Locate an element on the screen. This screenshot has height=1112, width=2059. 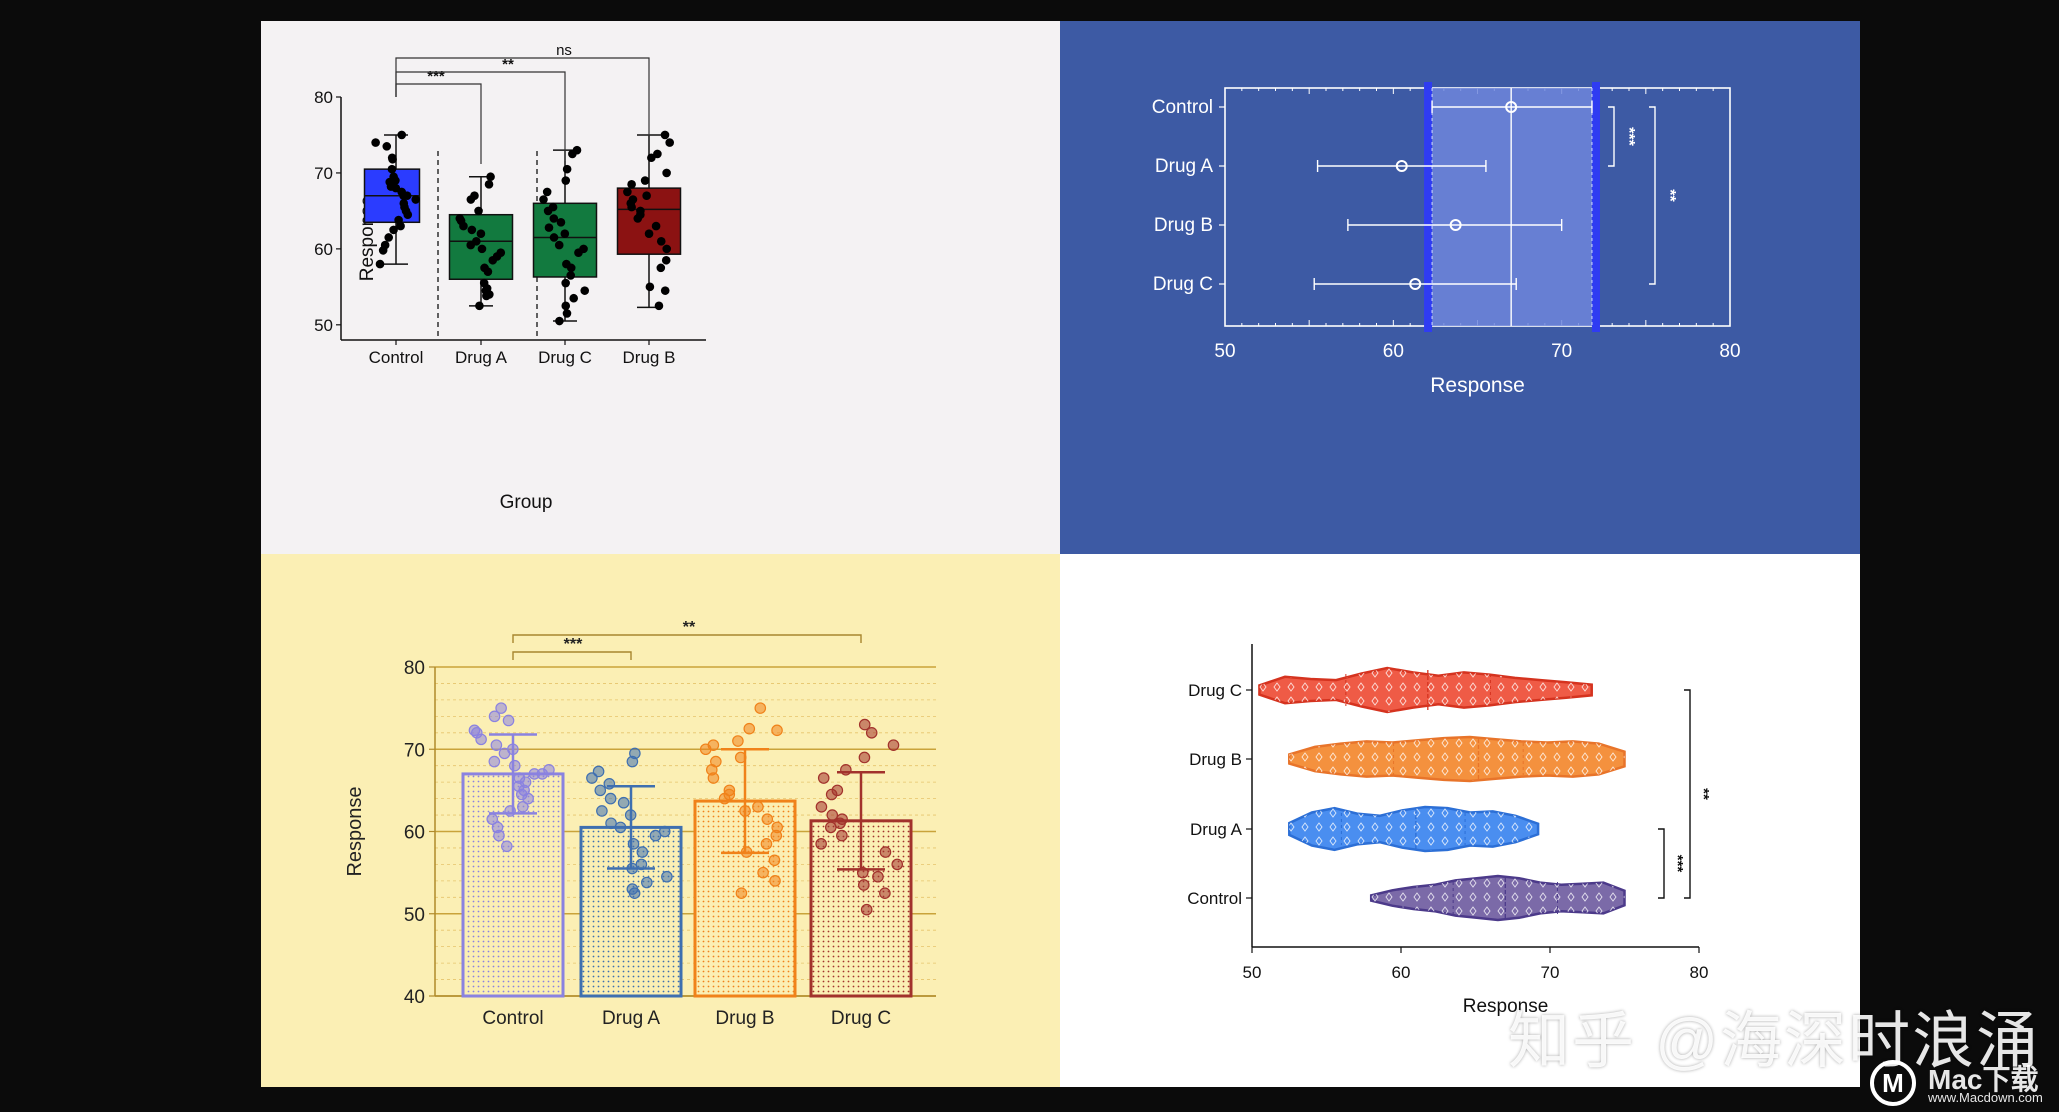
mean-marker-control is located at coordinates (1511, 107).